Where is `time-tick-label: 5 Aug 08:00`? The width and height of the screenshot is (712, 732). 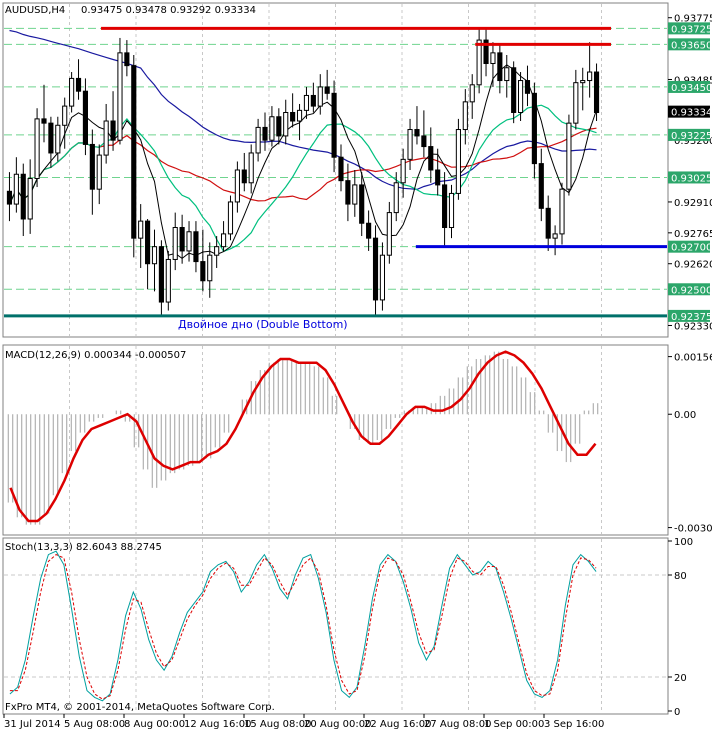
time-tick-label: 5 Aug 08:00 is located at coordinates (94, 724).